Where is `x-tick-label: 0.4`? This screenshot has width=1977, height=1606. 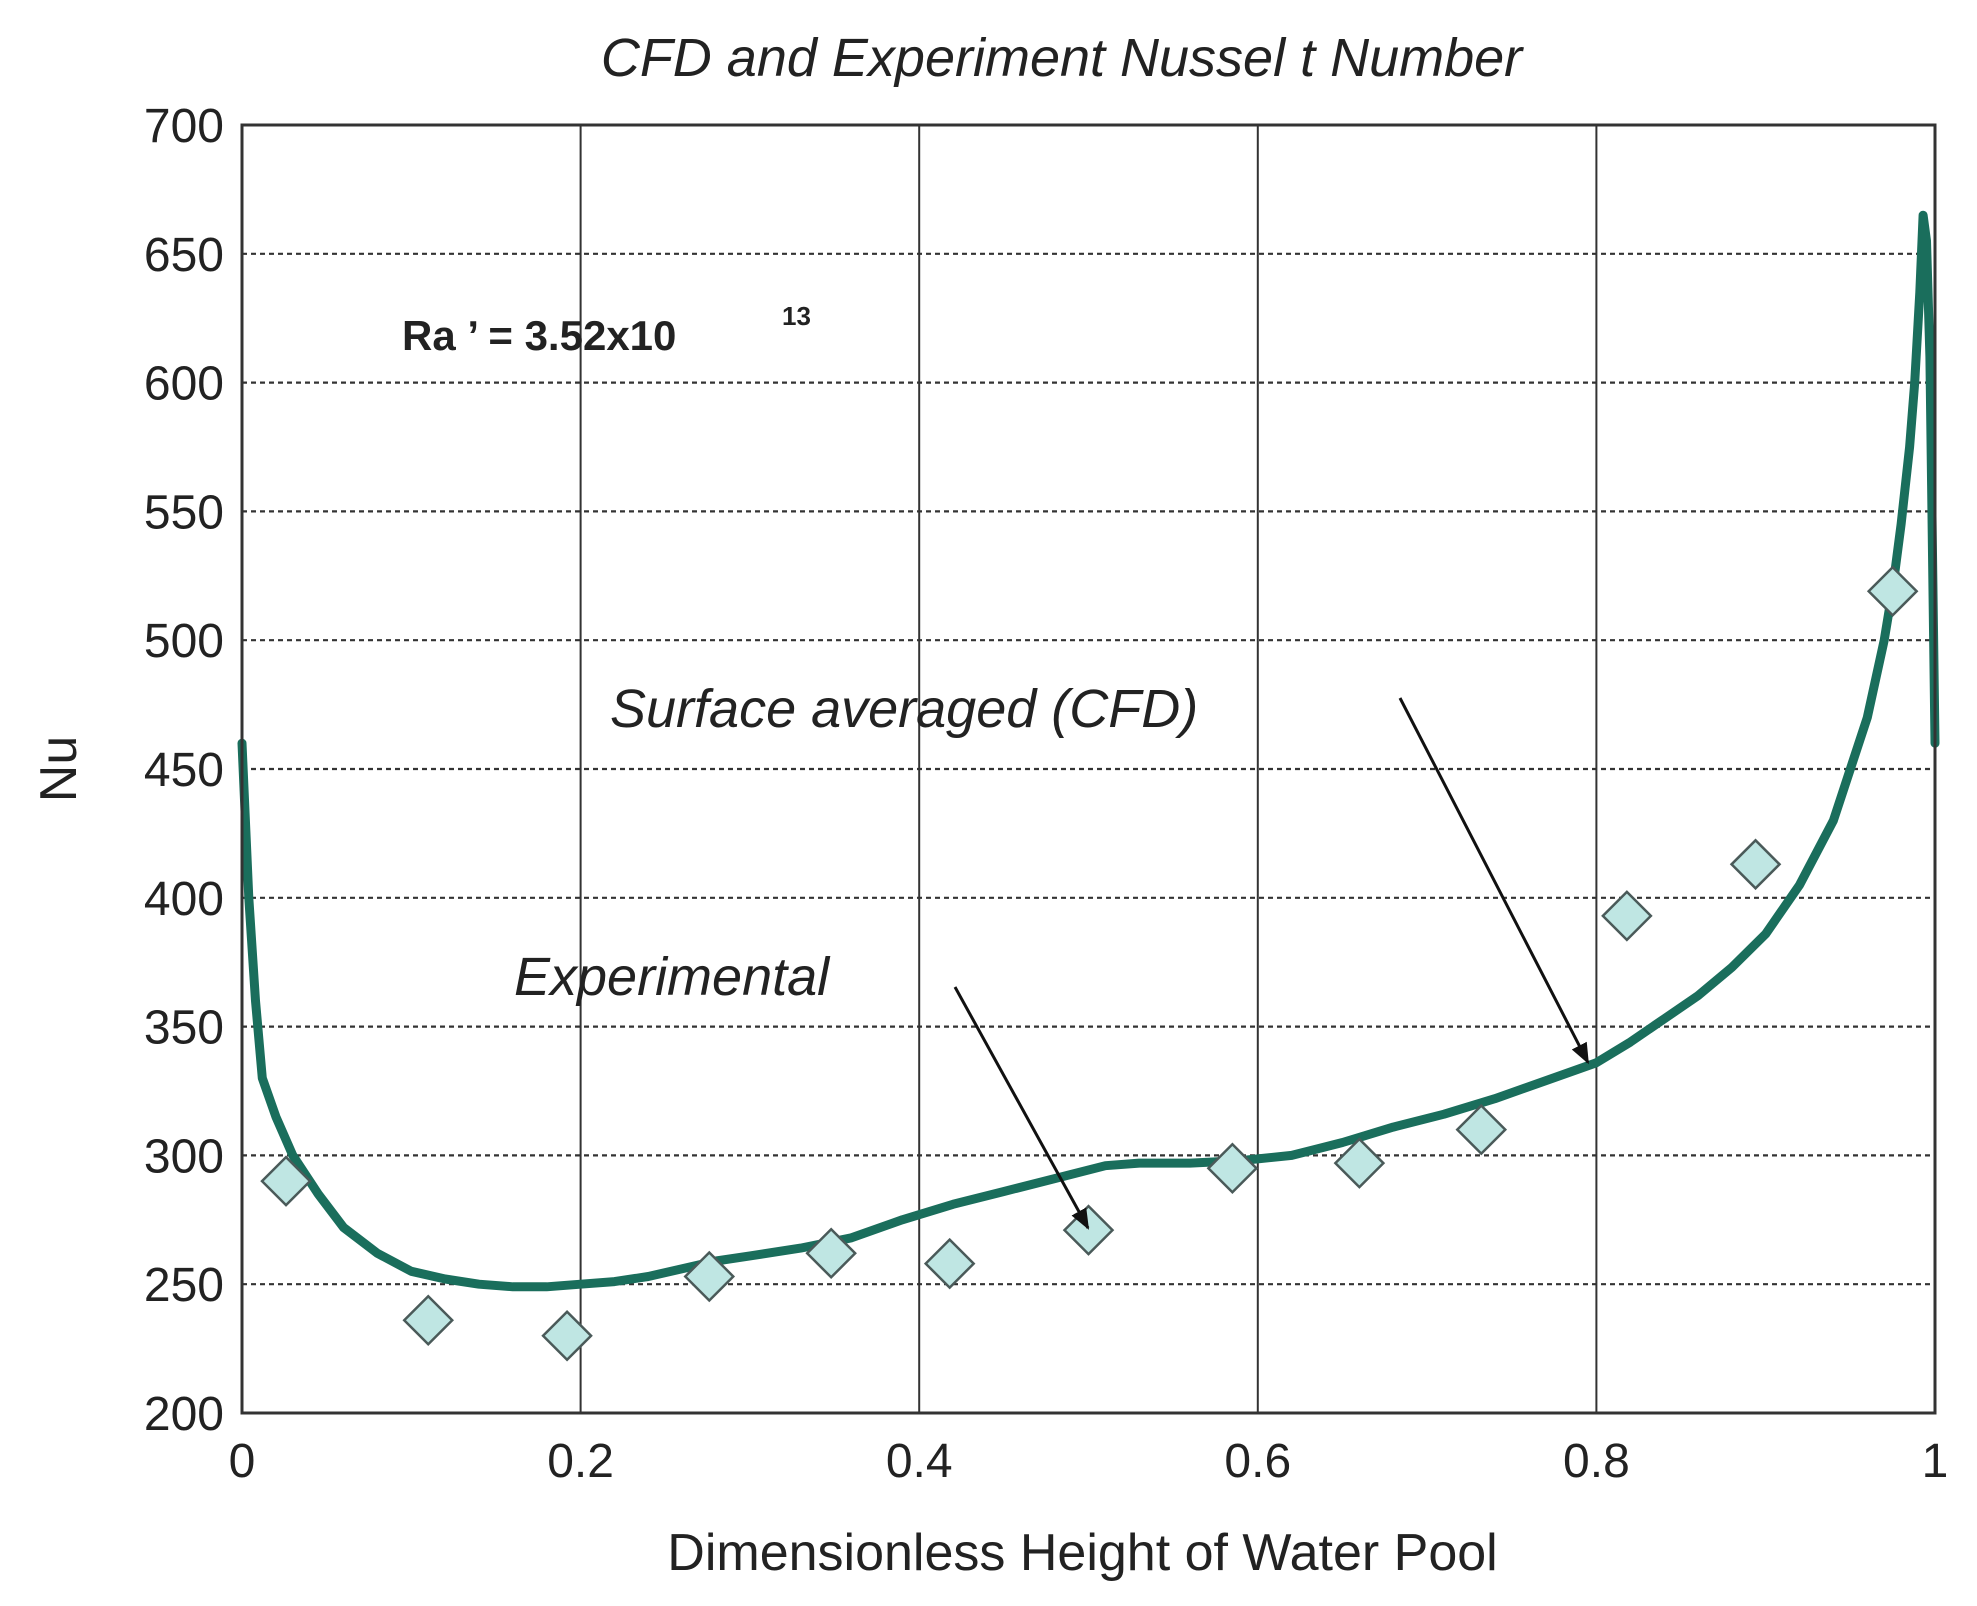 x-tick-label: 0.4 is located at coordinates (919, 1461).